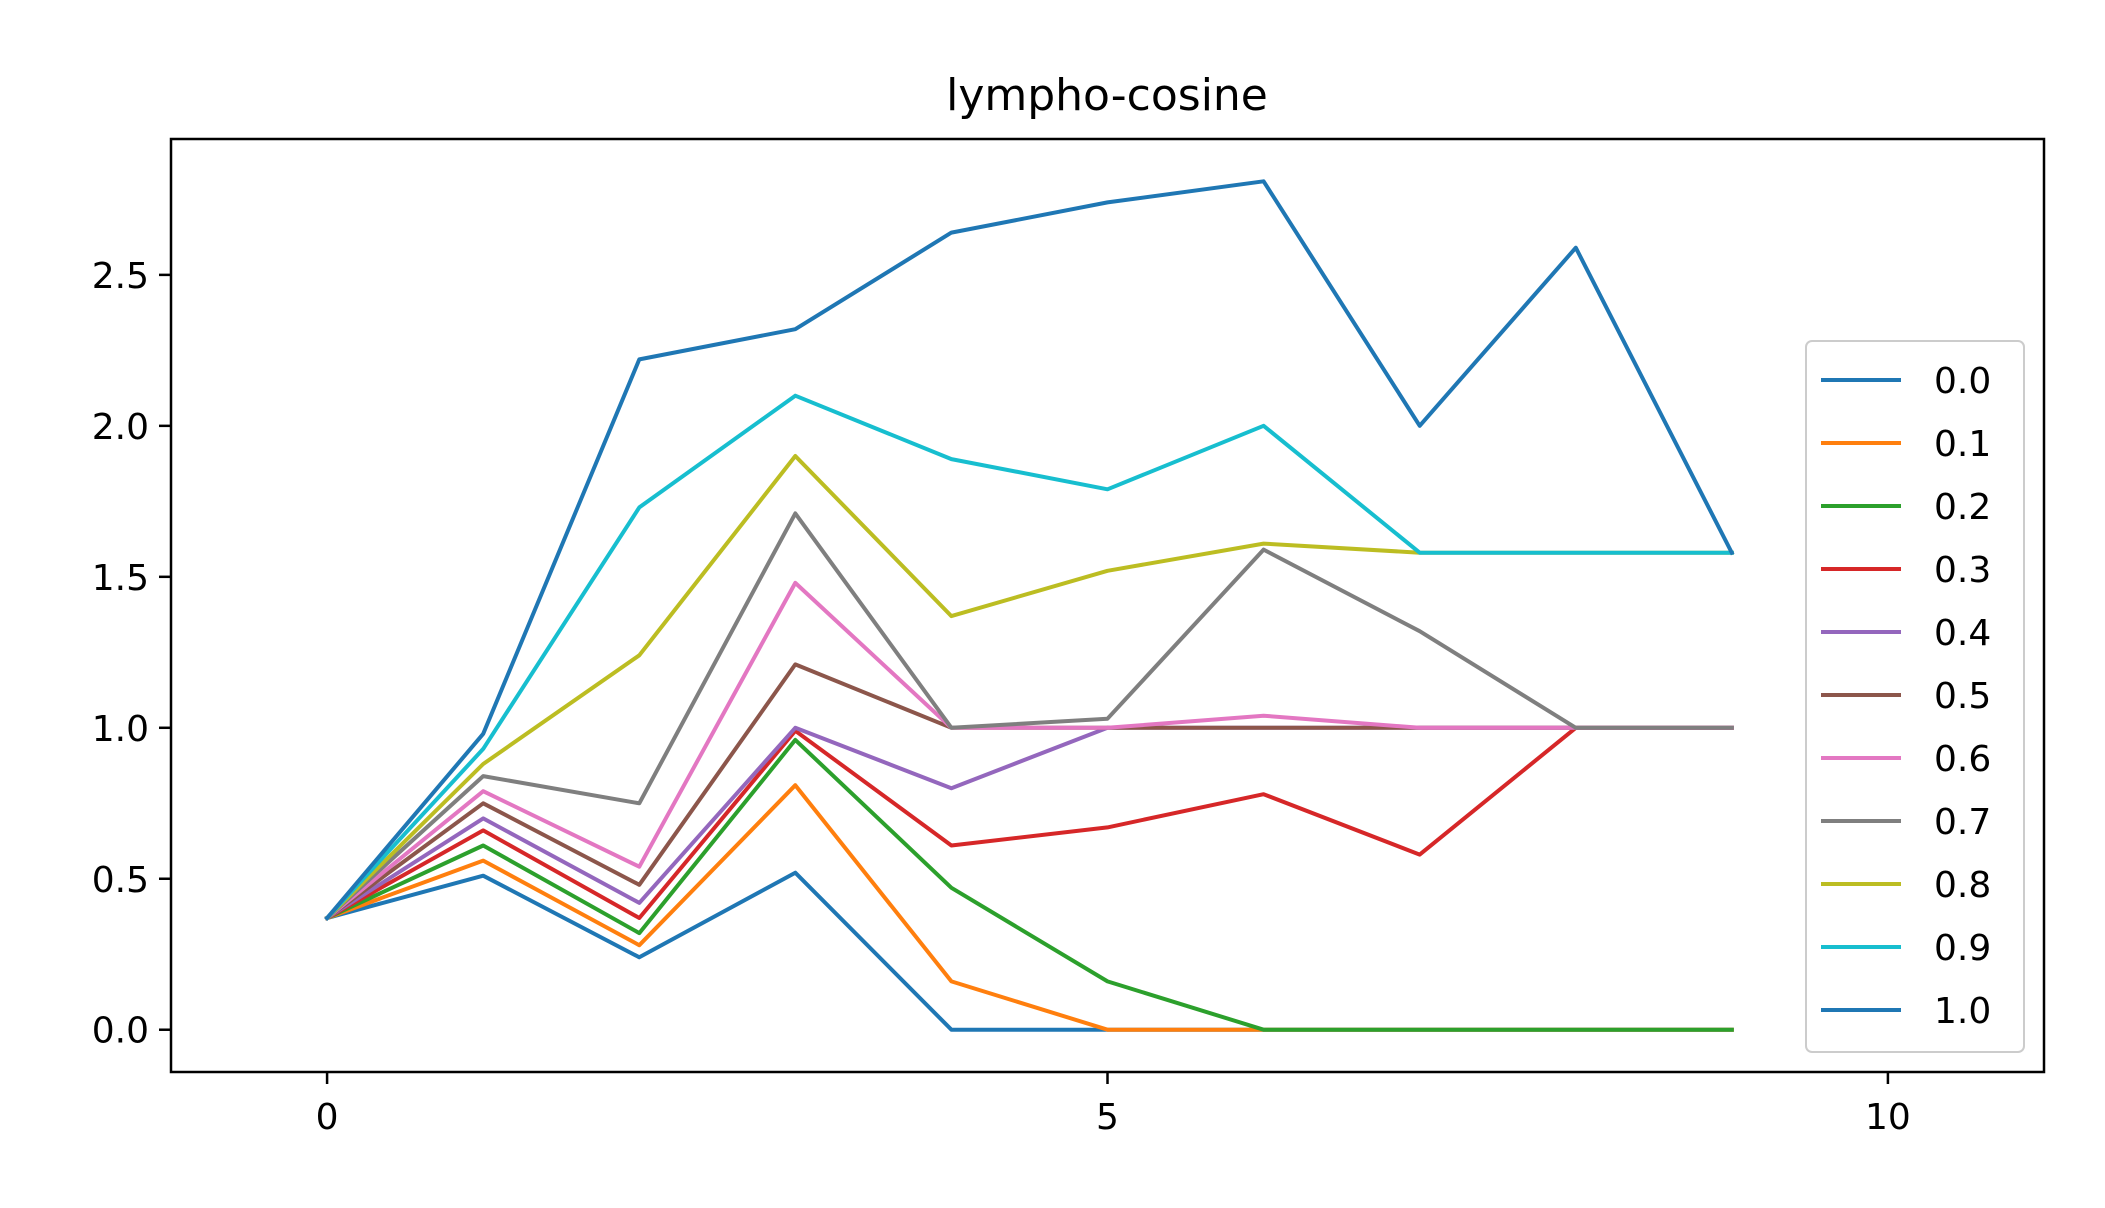  Describe the element at coordinates (327, 1117) in the screenshot. I see `x-tick-label: 0` at that location.